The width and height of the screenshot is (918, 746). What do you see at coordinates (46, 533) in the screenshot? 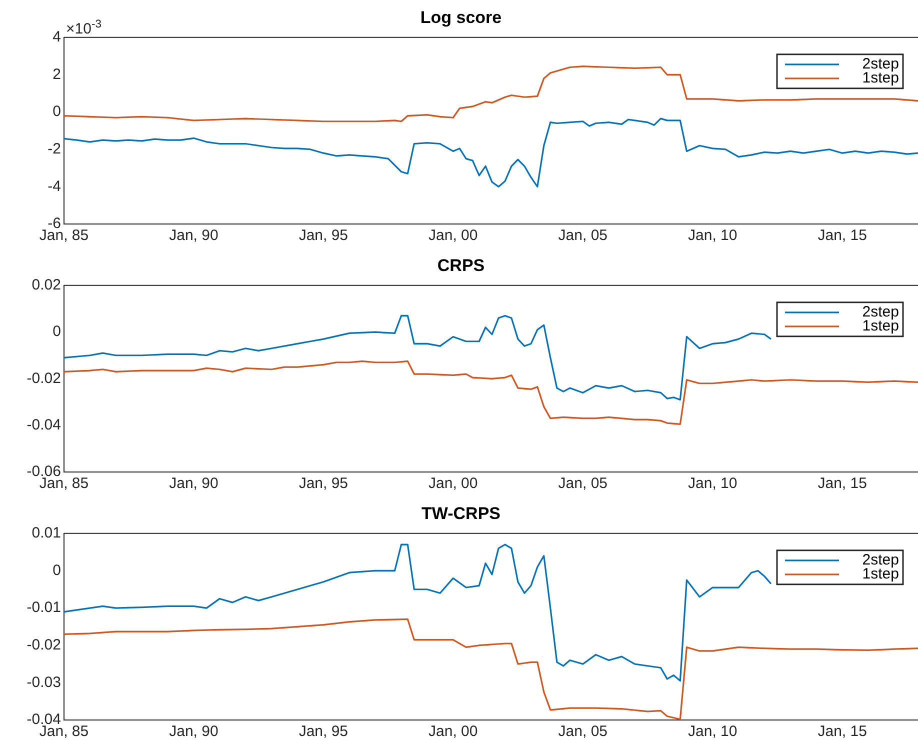
I see `y-tick-label: 0.01` at bounding box center [46, 533].